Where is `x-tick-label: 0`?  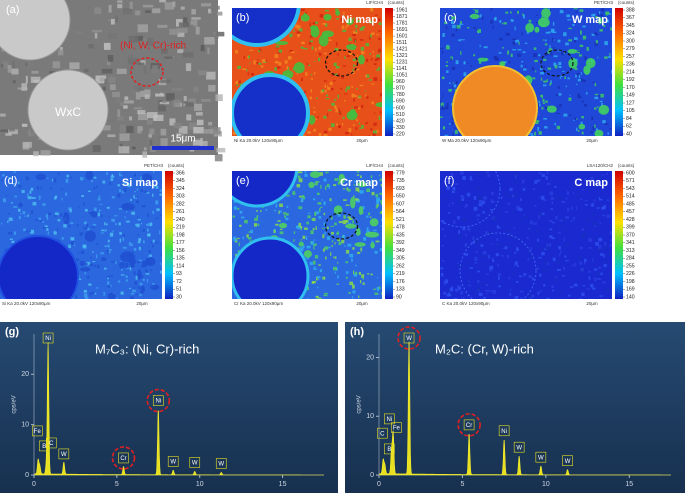
x-tick-label: 0 is located at coordinates (379, 484).